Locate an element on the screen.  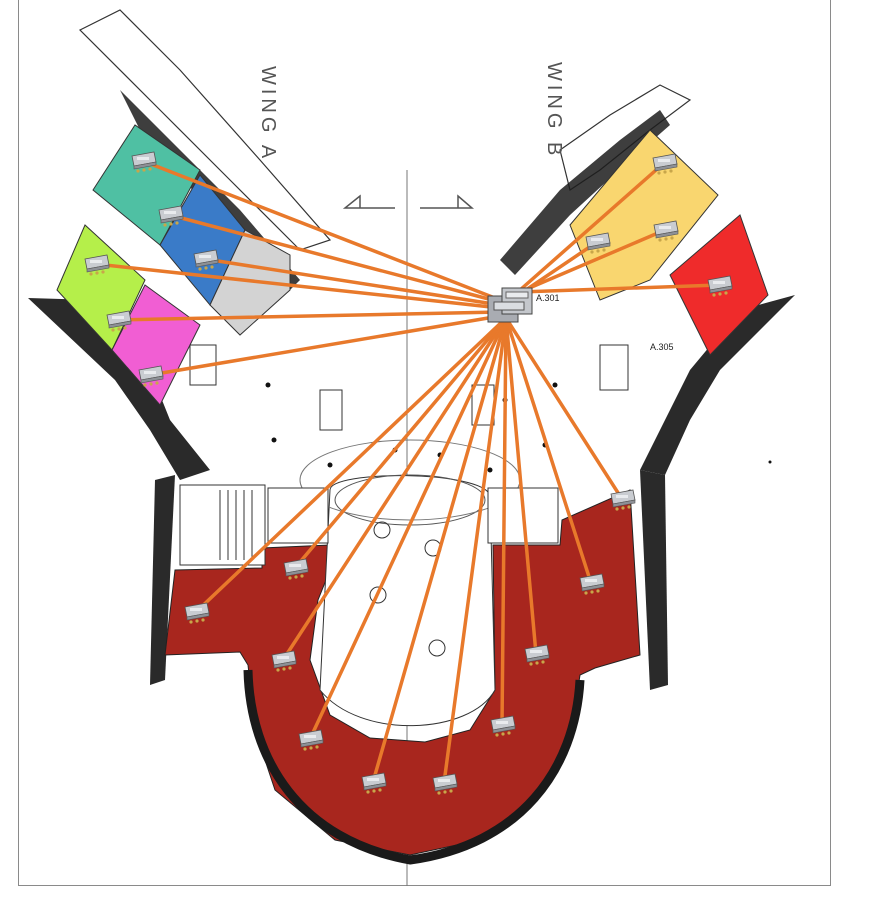
section-marker-right is located at coordinates (447, 201).